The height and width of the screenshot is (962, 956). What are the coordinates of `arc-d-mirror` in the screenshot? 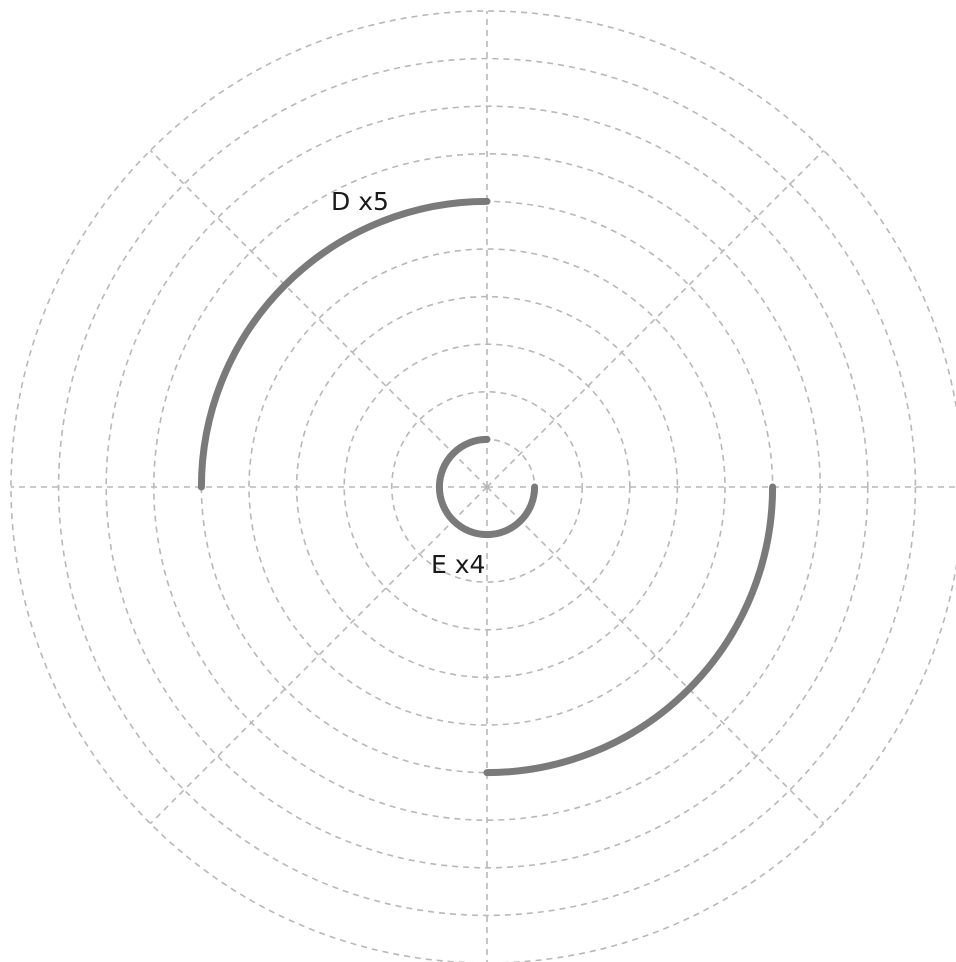 It's located at (630, 630).